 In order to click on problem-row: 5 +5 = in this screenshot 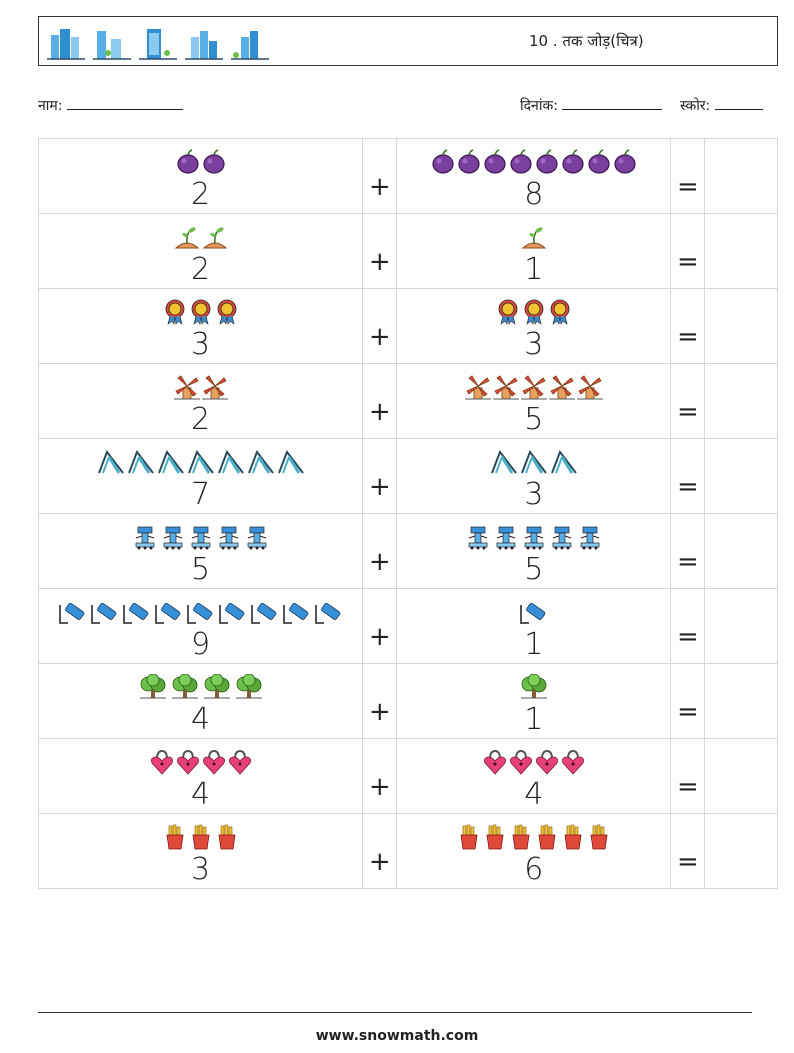, I will do `click(407, 551)`.